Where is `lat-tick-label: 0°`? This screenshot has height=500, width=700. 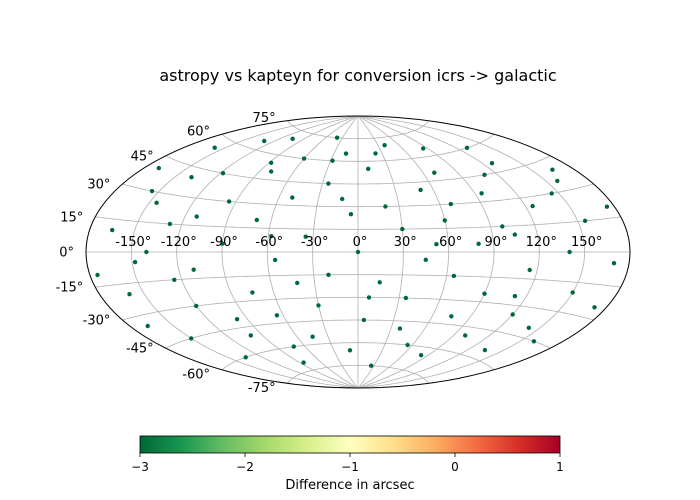 lat-tick-label: 0° is located at coordinates (66, 253).